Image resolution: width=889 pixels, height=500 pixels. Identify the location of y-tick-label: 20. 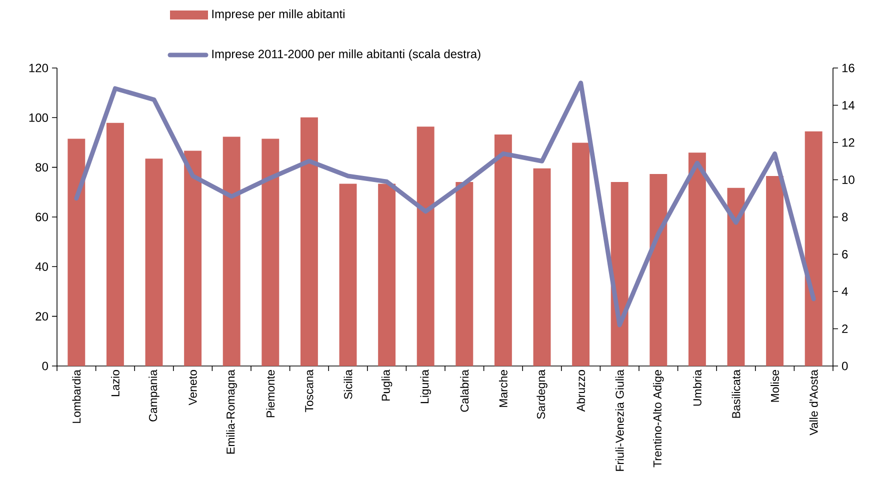
(42, 316).